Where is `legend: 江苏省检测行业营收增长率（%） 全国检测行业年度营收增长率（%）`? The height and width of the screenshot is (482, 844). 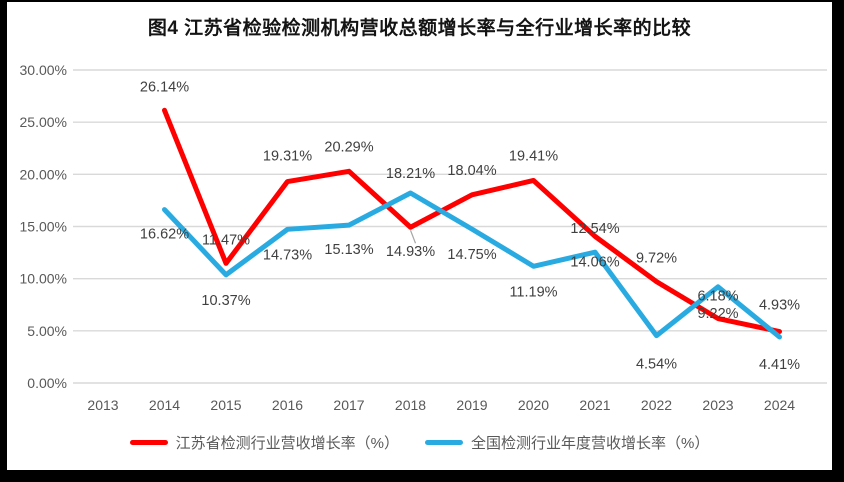
legend: 江苏省检测行业营收增长率（%） 全国检测行业年度营收增长率（%） is located at coordinates (419, 442).